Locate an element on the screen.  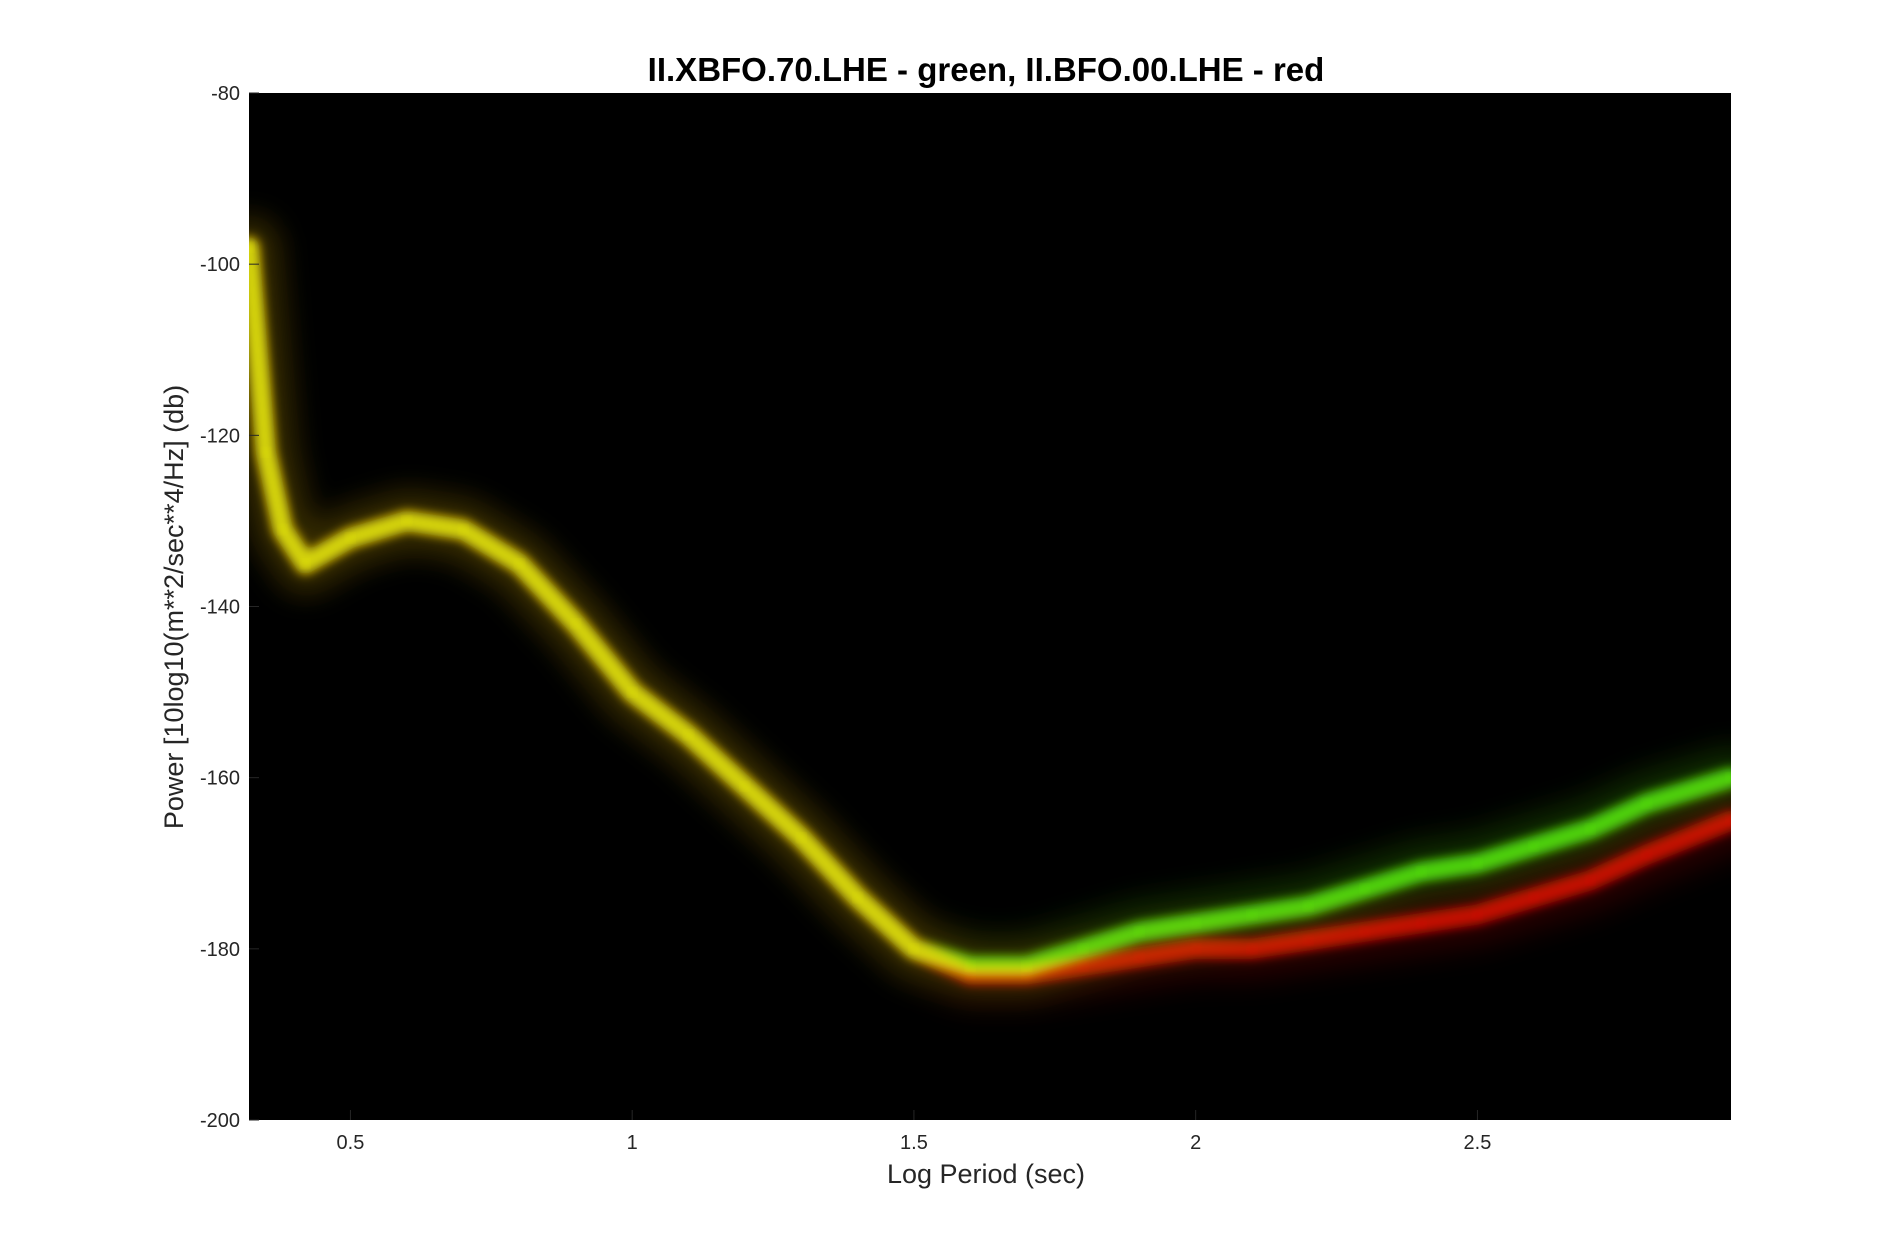
y-tick-label: -120 is located at coordinates (220, 436).